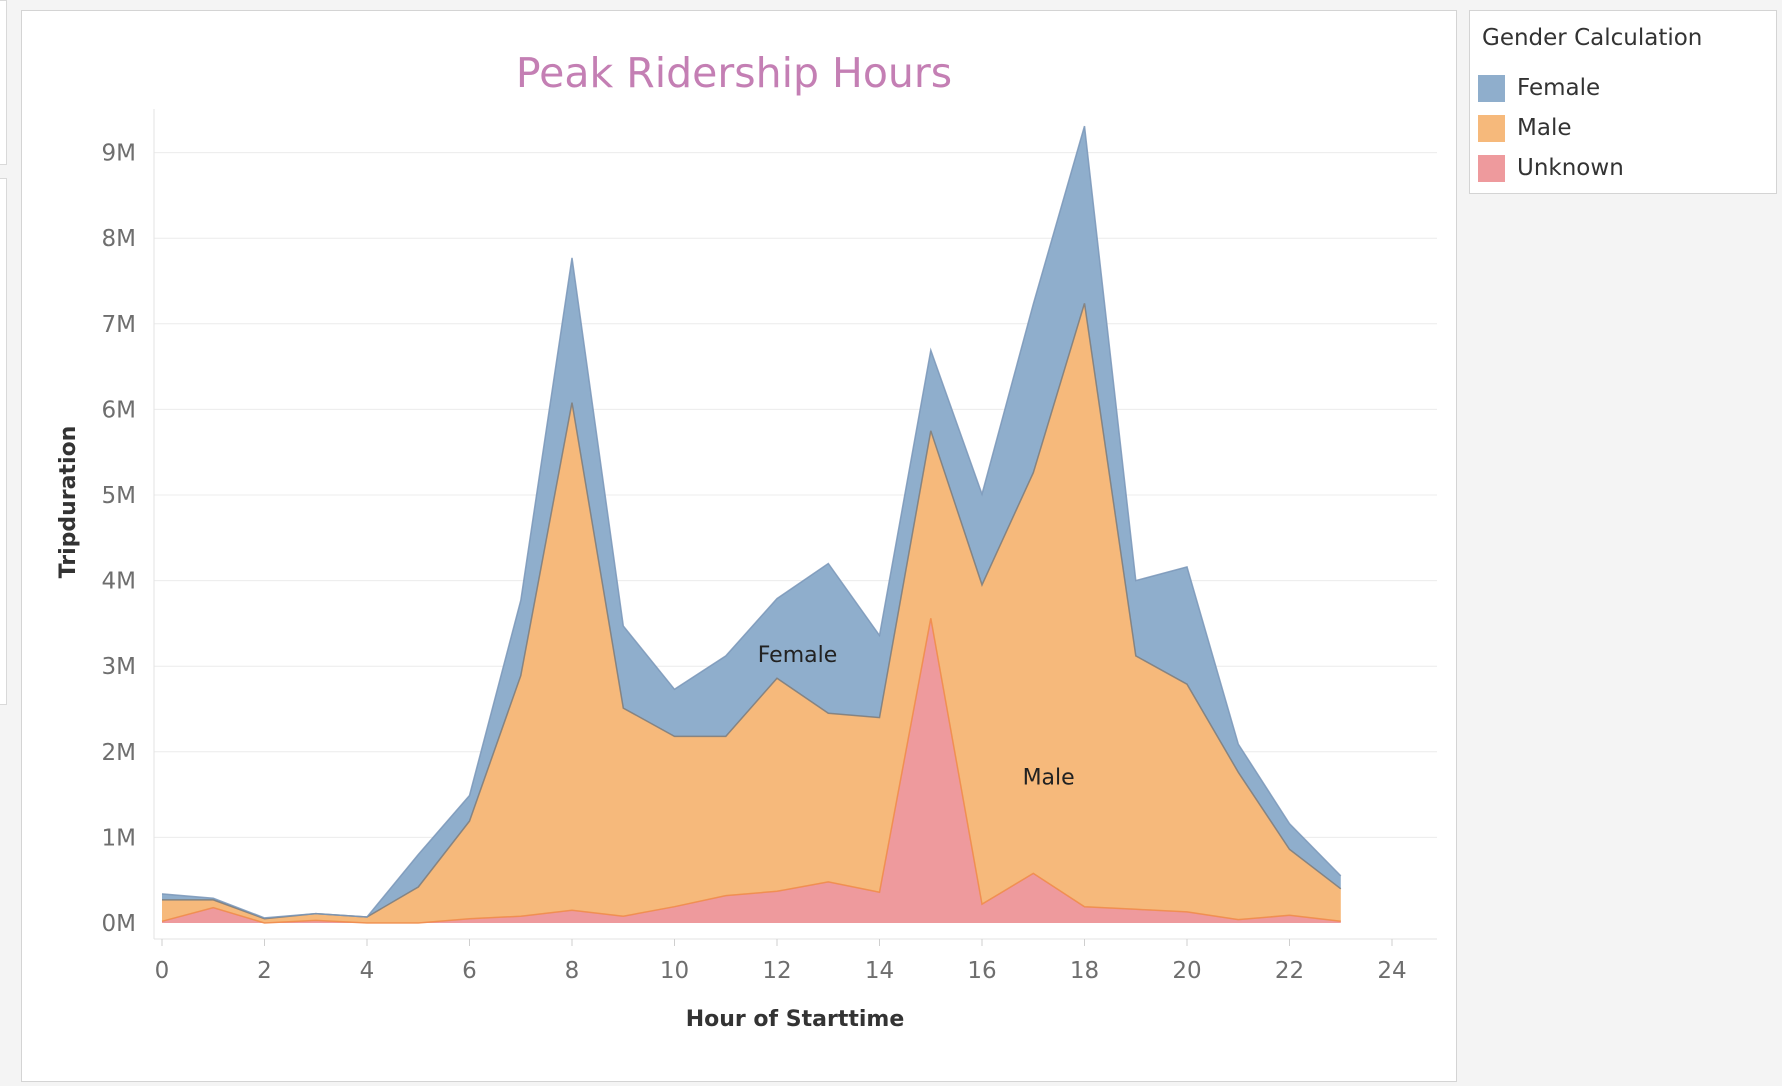 This screenshot has width=1782, height=1086. Describe the element at coordinates (367, 971) in the screenshot. I see `x-tick-label: 4` at that location.